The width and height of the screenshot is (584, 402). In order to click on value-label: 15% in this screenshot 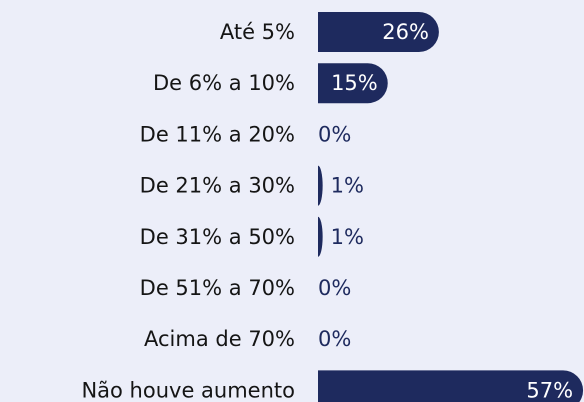, I will do `click(354, 83)`.